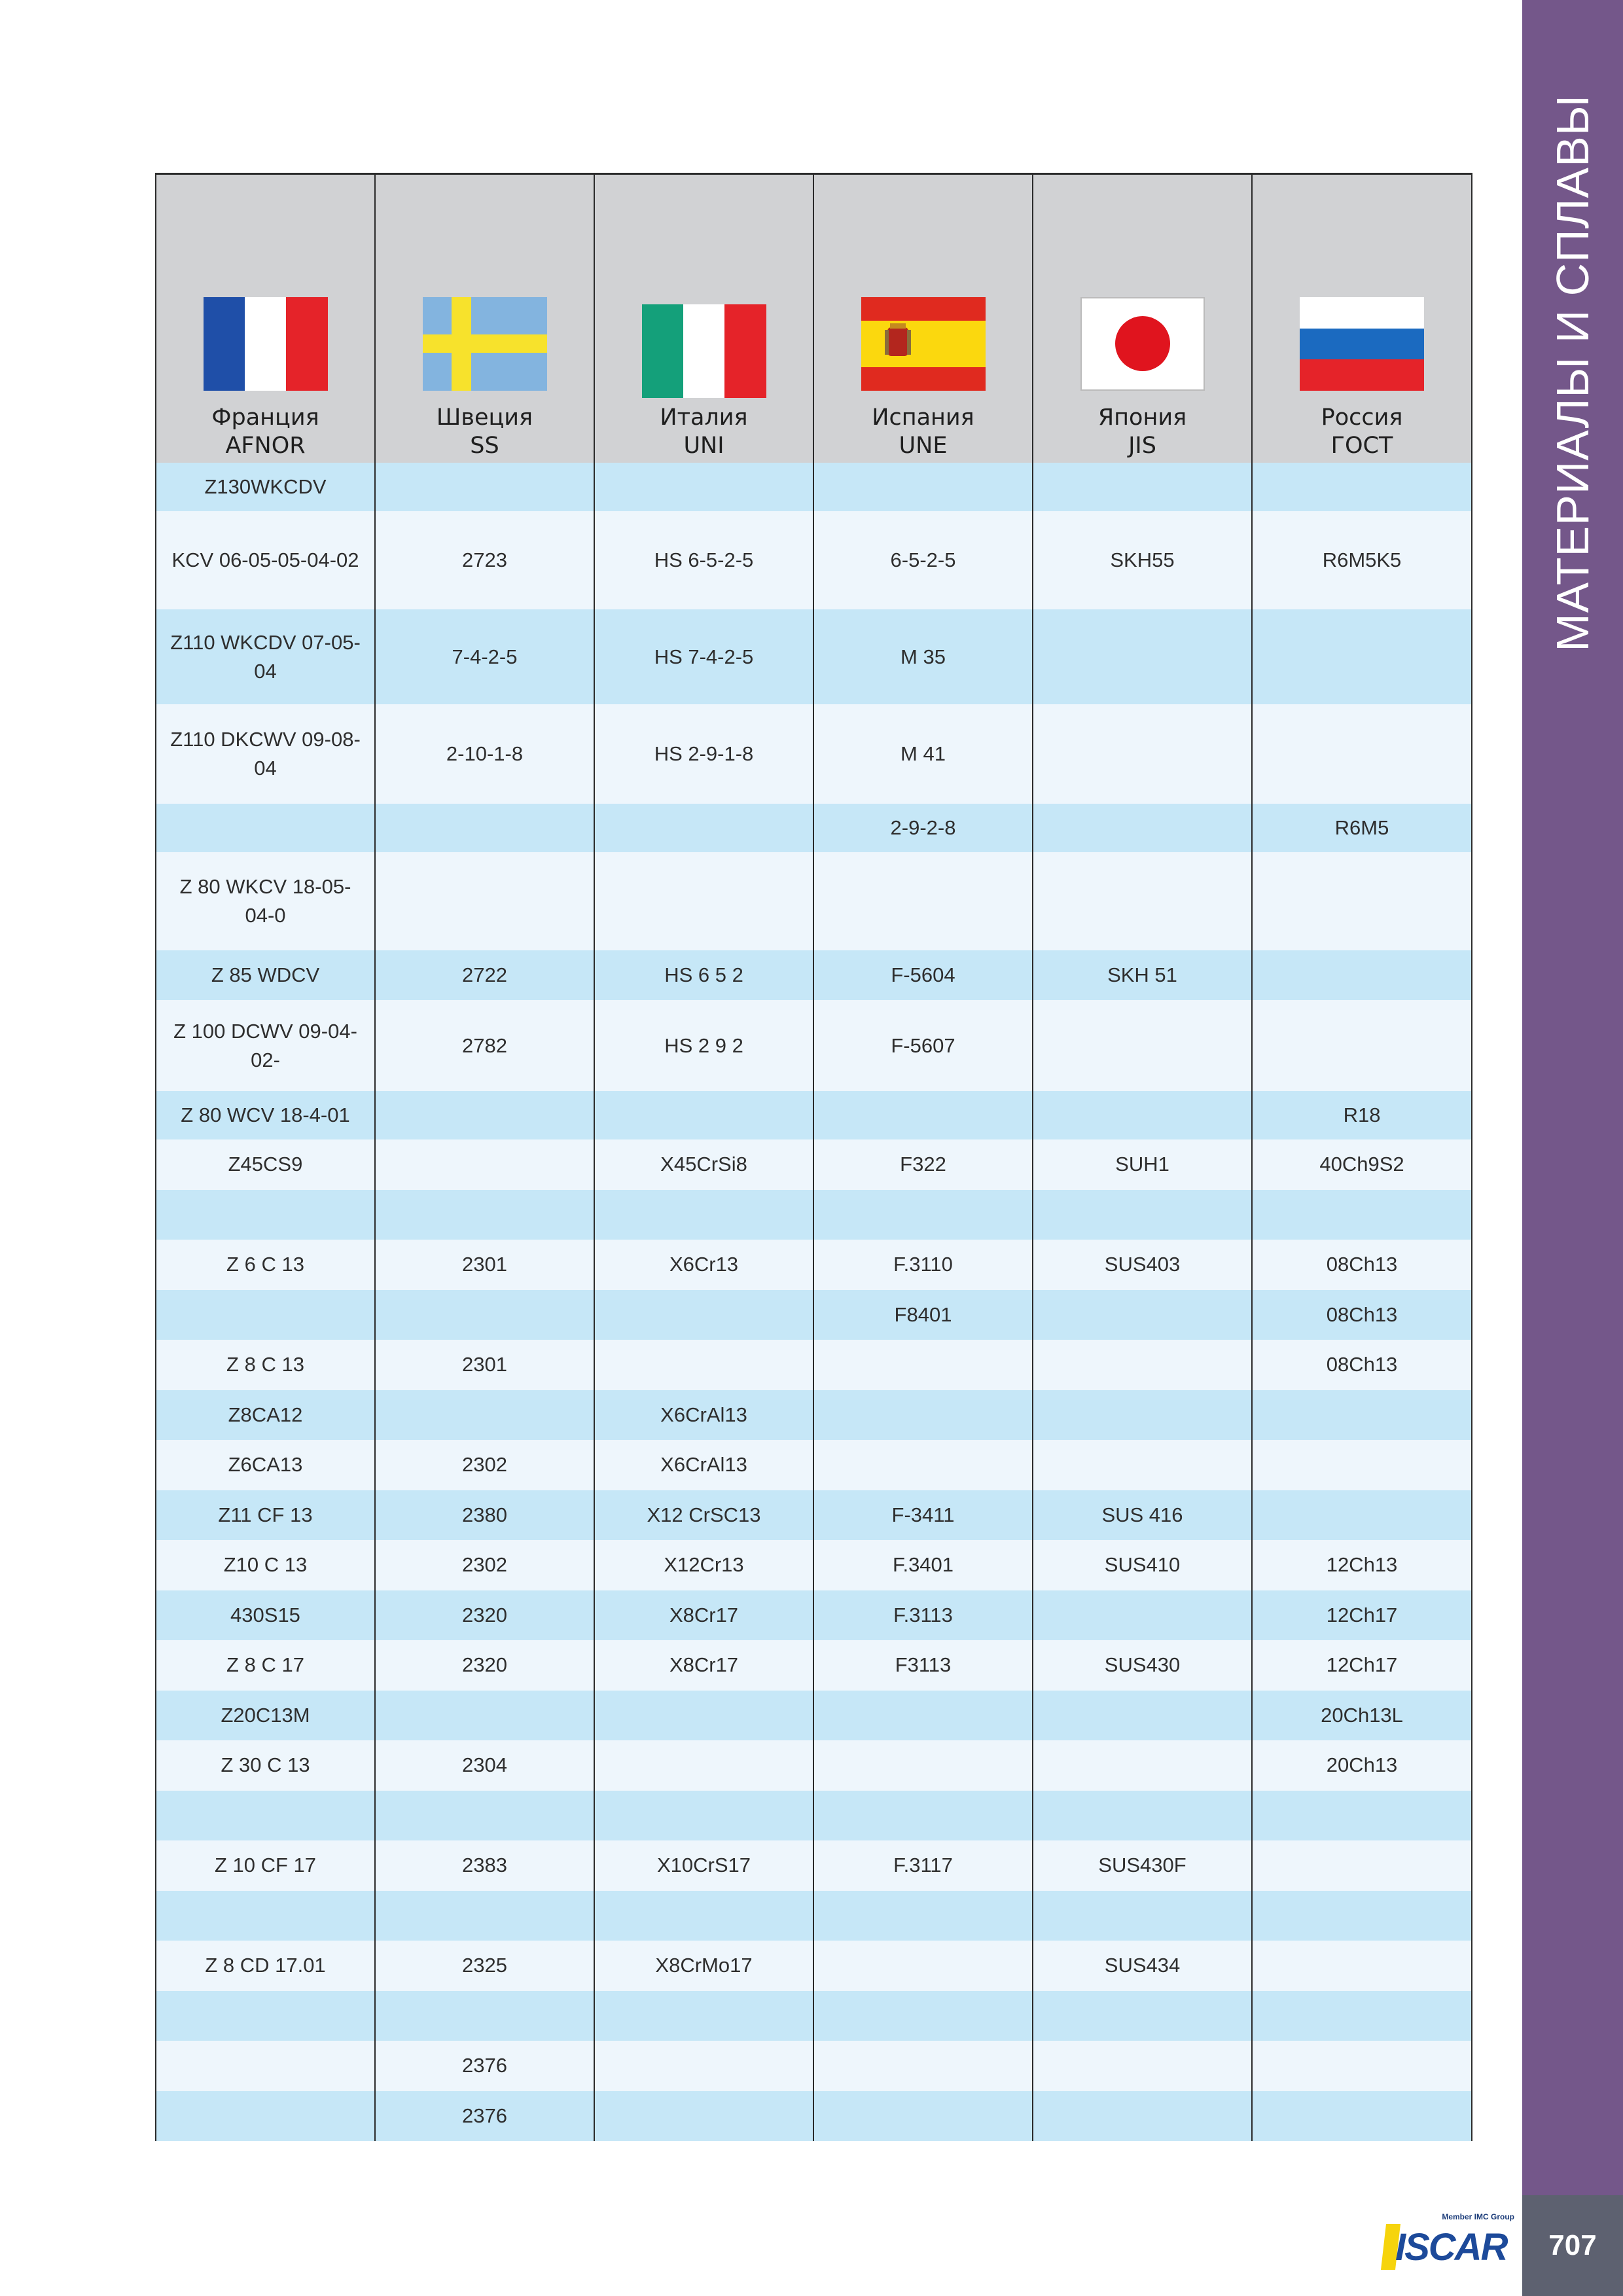 This screenshot has width=1623, height=2296. What do you see at coordinates (1361, 446) in the screenshot?
I see `standard: ГОСТ` at bounding box center [1361, 446].